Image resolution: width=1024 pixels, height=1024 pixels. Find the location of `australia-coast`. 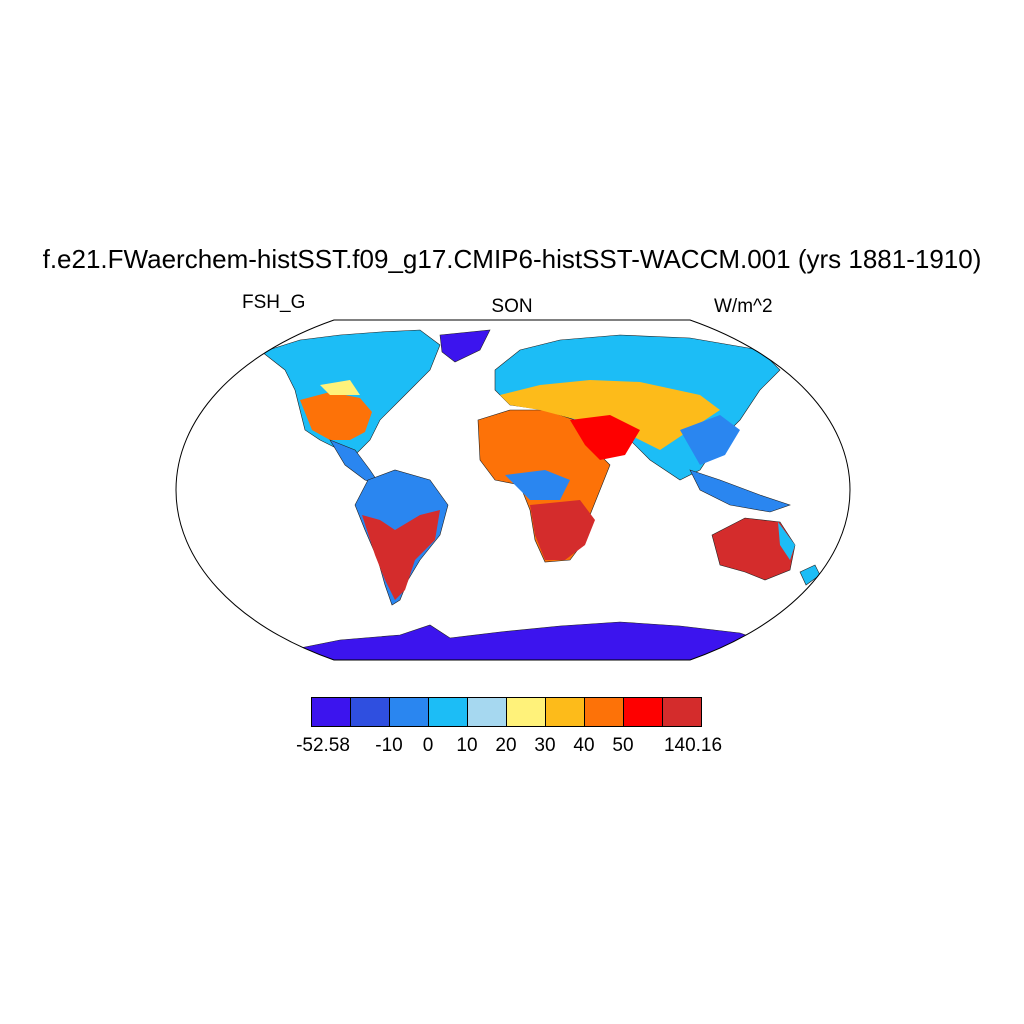

australia-coast is located at coordinates (786, 541).